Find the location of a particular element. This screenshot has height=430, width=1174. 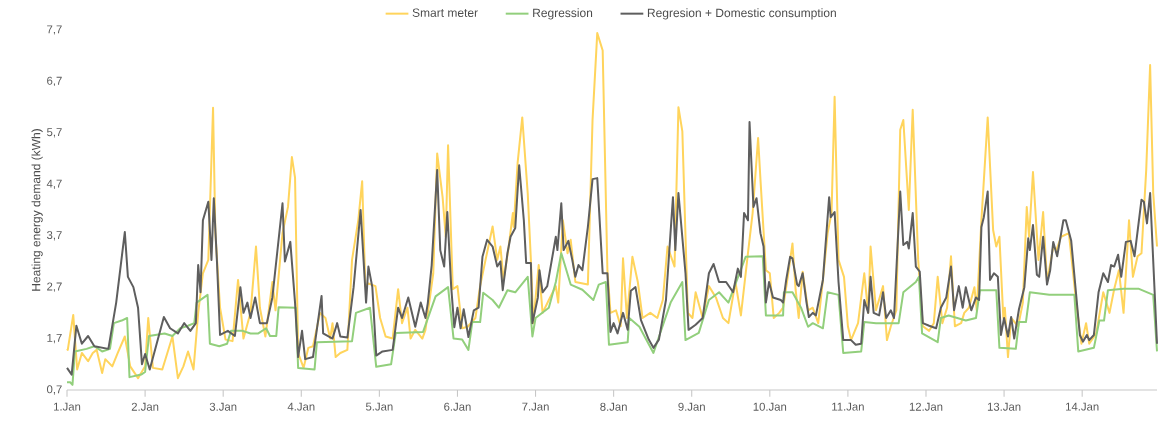

x-tick-label: 3.Jan is located at coordinates (223, 406).